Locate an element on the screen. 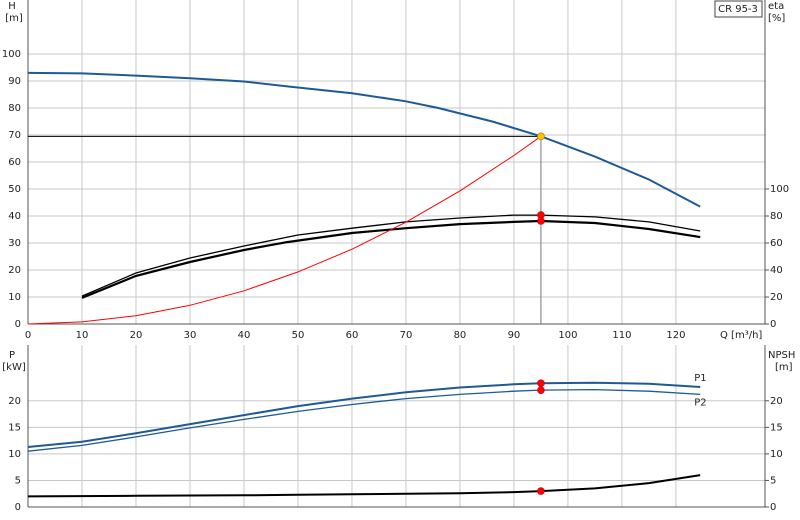 The height and width of the screenshot is (520, 800). x-tick-label: 0 is located at coordinates (28, 335).